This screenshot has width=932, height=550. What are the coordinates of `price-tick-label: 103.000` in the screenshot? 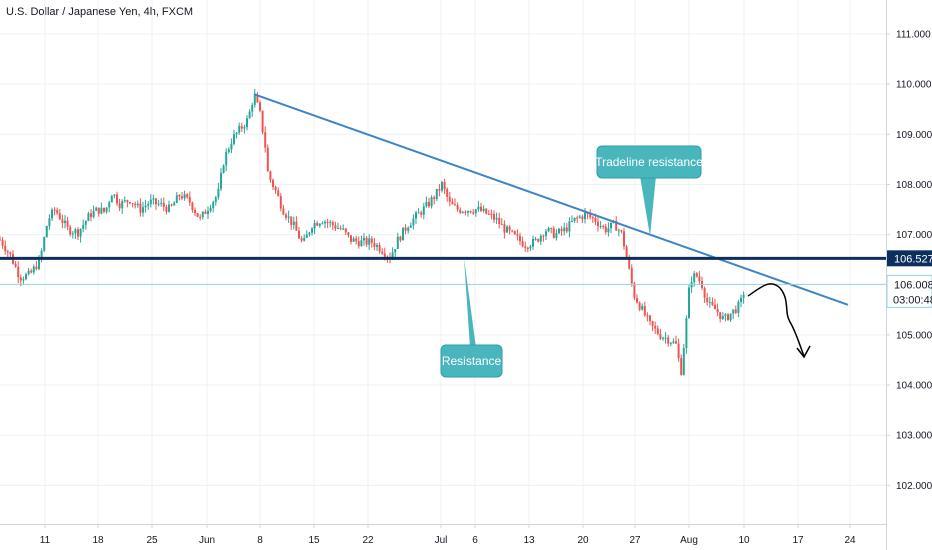 It's located at (914, 436).